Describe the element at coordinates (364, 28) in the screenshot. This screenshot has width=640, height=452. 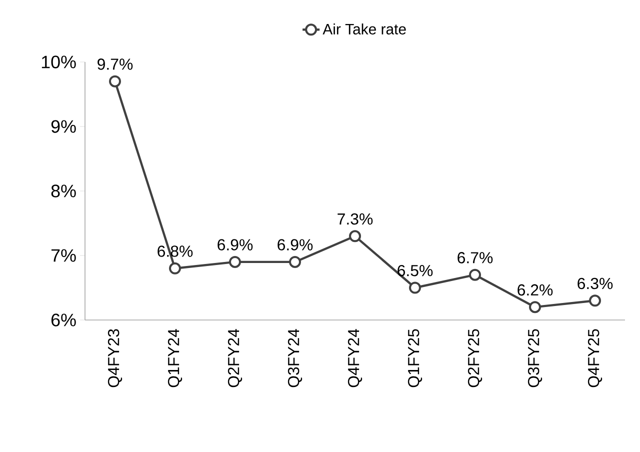
I see `legend-label: Air Take rate` at that location.